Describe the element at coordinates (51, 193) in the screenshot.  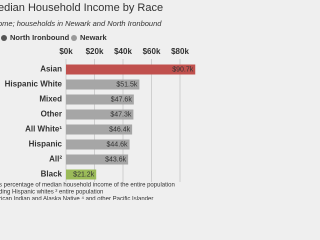
I see `footnote: ding Hispanic whites ² entire population` at that location.